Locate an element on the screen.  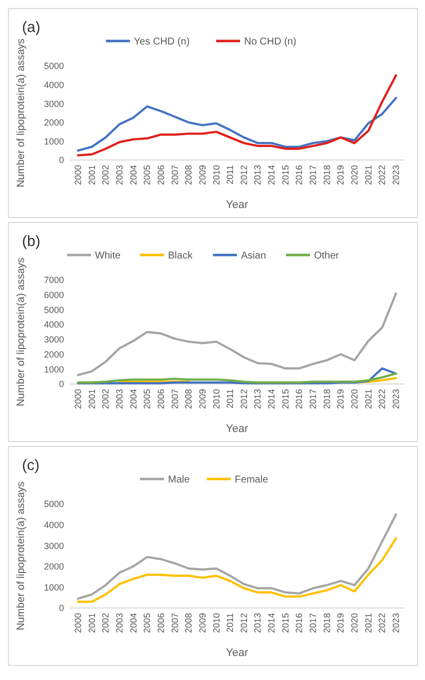
legend-label: Female is located at coordinates (251, 480).